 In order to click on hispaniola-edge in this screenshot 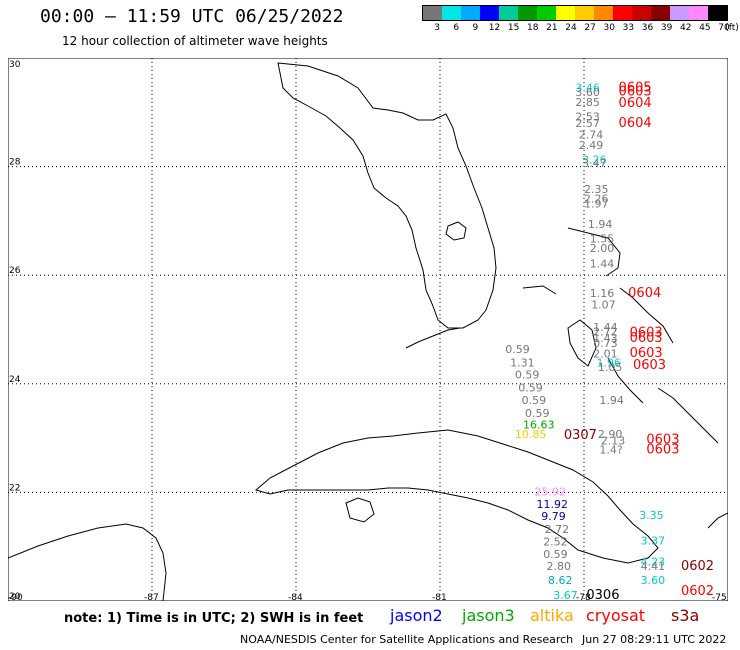, I will do `click(717, 520)`.